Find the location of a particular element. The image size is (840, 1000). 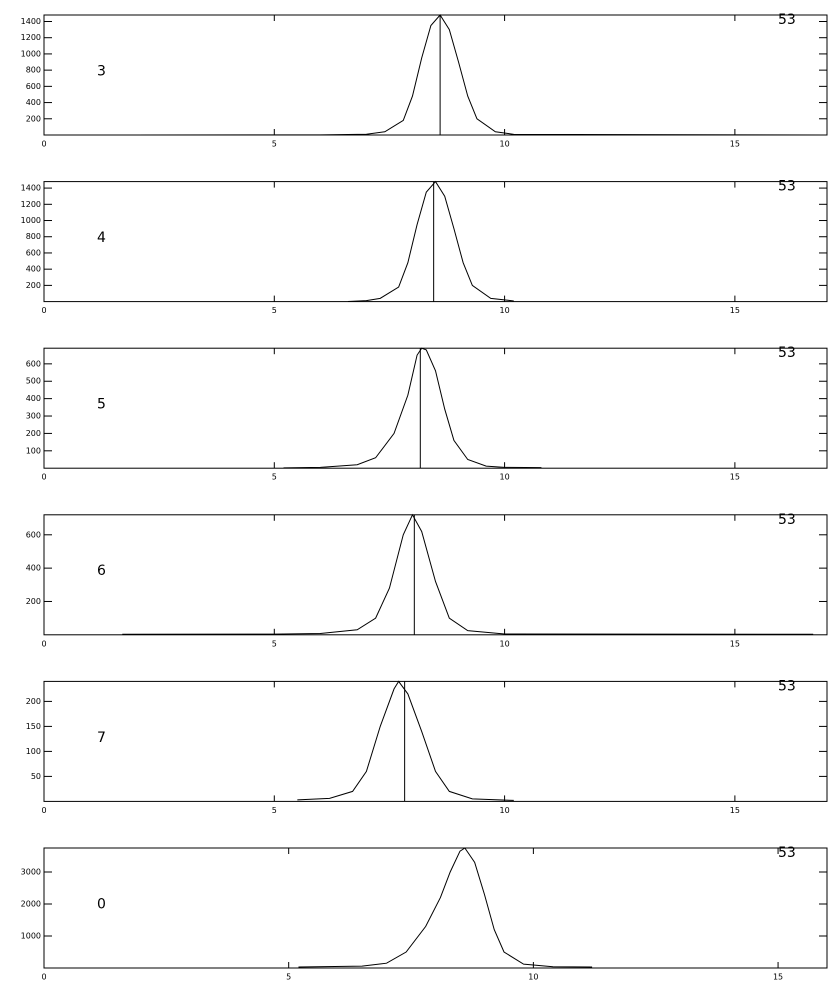

panel-label: 6 is located at coordinates (101, 571).